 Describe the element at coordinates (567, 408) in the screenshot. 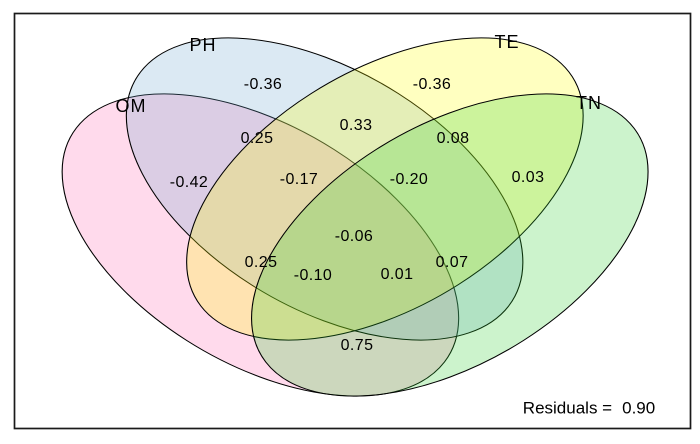

I see `residuals-label: Residuals =` at that location.